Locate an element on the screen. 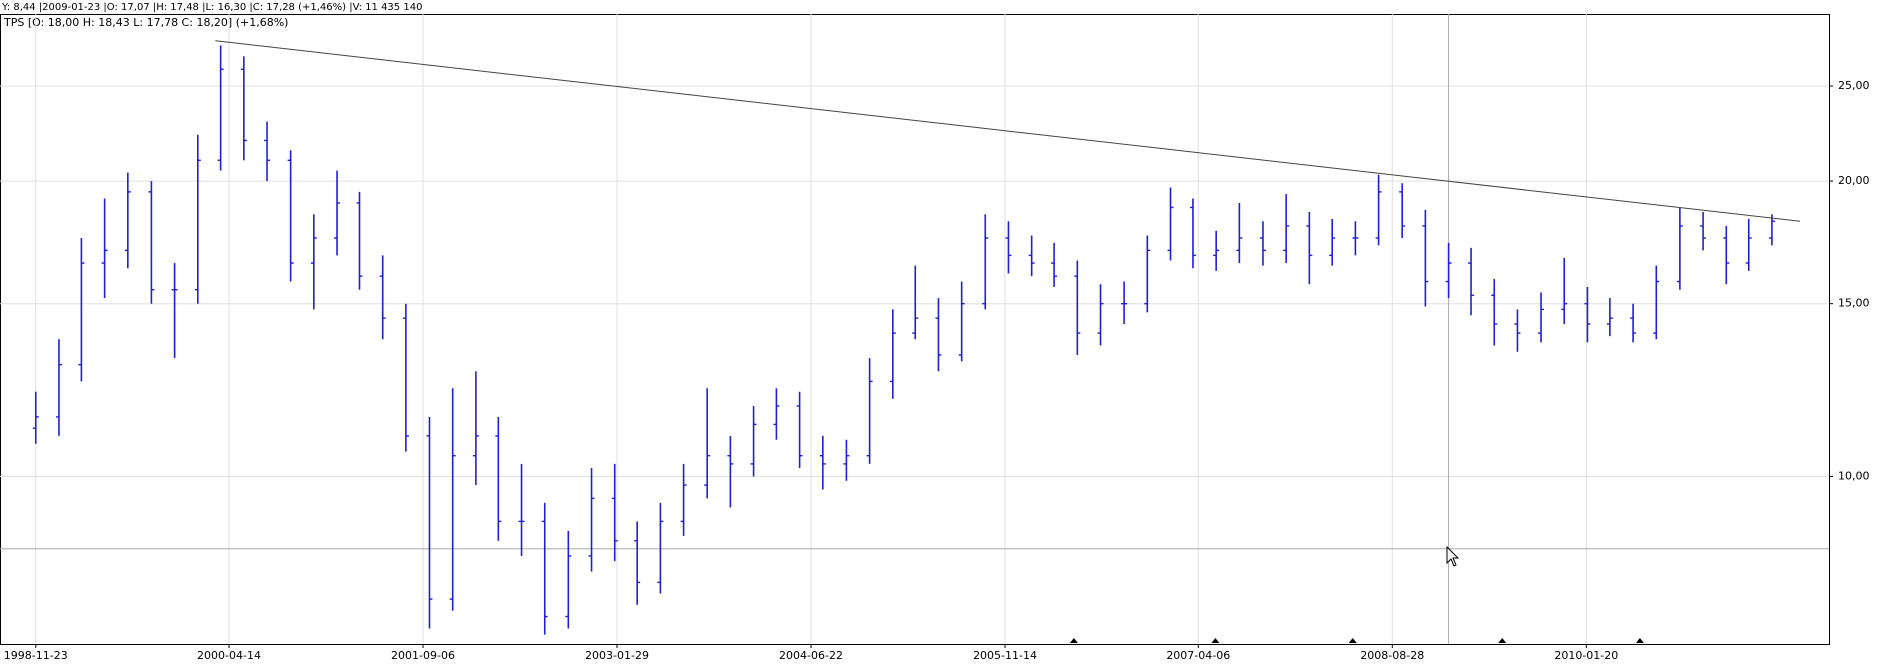 The height and width of the screenshot is (666, 1877). x-tick-label: 2008-08-28 is located at coordinates (1392, 655).